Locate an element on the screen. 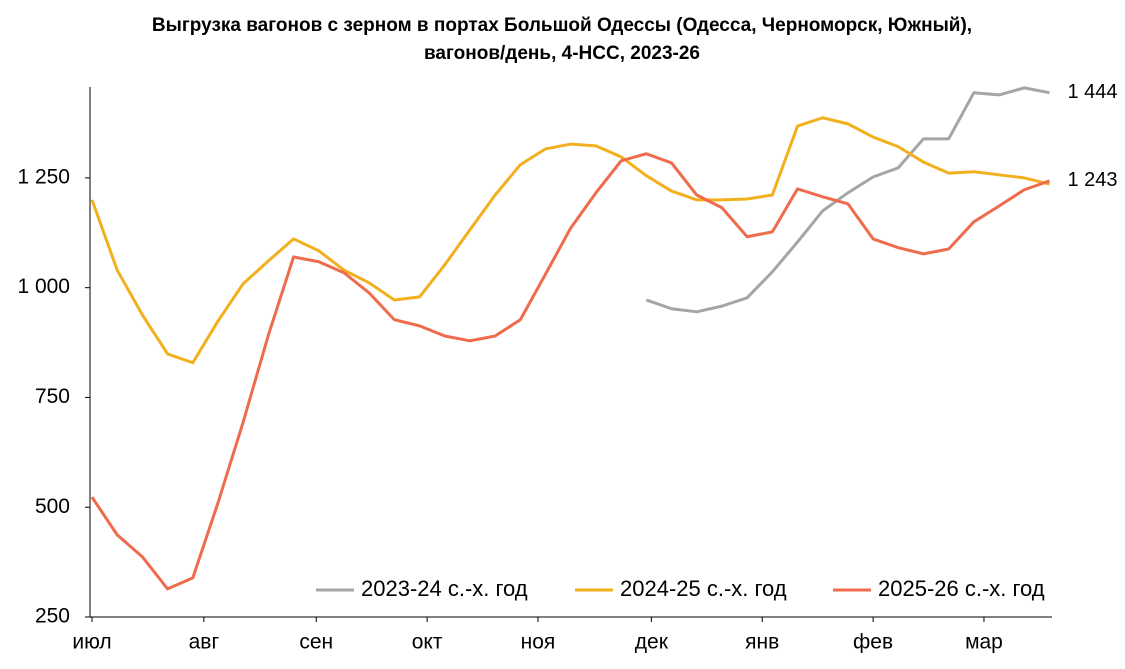 The image size is (1125, 669). y-tick-label: 1 250 is located at coordinates (43, 176).